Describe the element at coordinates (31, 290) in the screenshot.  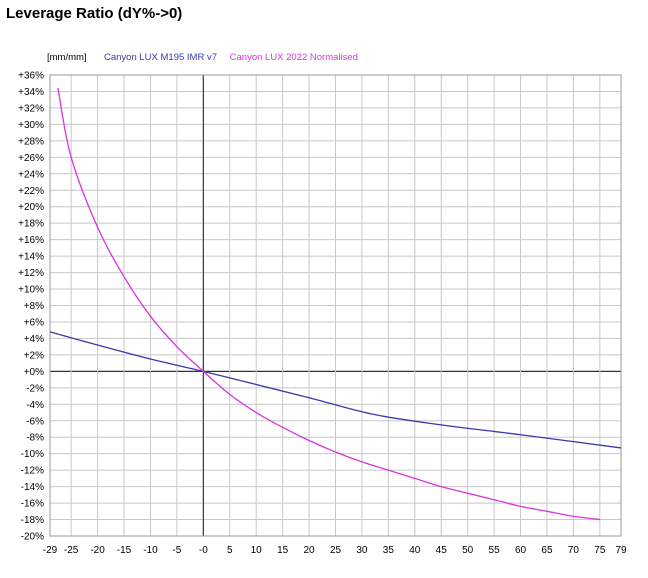
I see `y-tick-label: +10%` at that location.